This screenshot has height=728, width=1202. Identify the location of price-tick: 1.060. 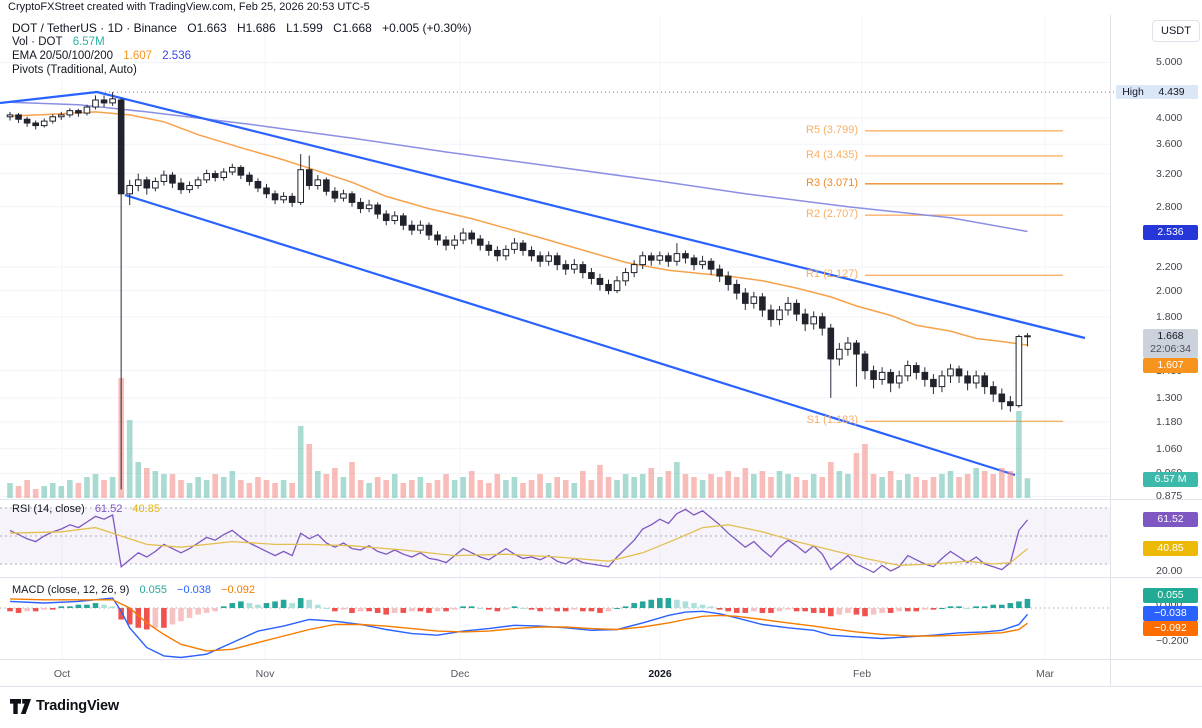
(1169, 448).